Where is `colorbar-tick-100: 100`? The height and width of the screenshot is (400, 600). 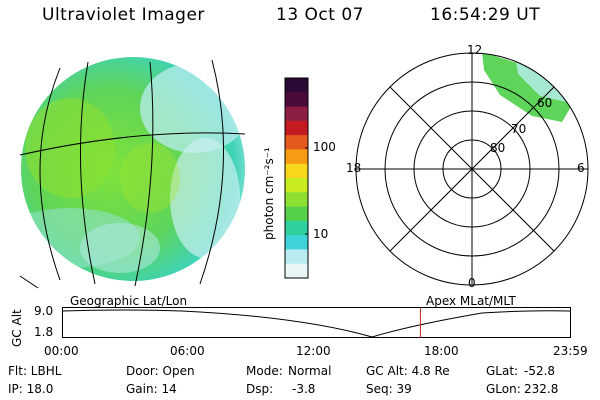 colorbar-tick-100: 100 is located at coordinates (324, 147).